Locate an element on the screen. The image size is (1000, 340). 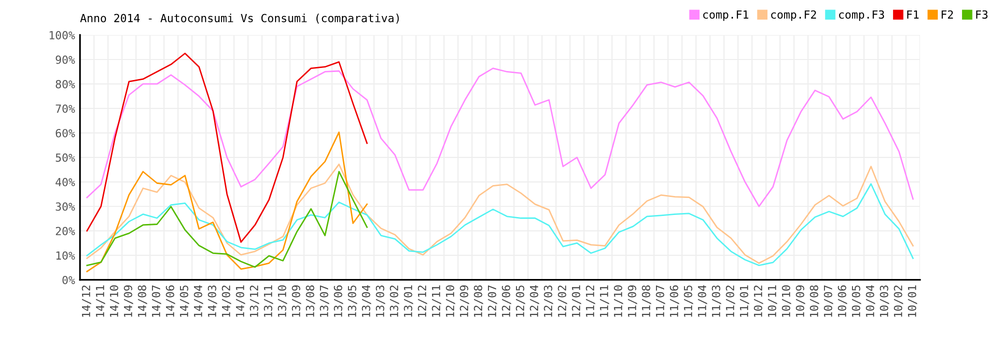
x-tick-label: 13/02 is located at coordinates (395, 301).